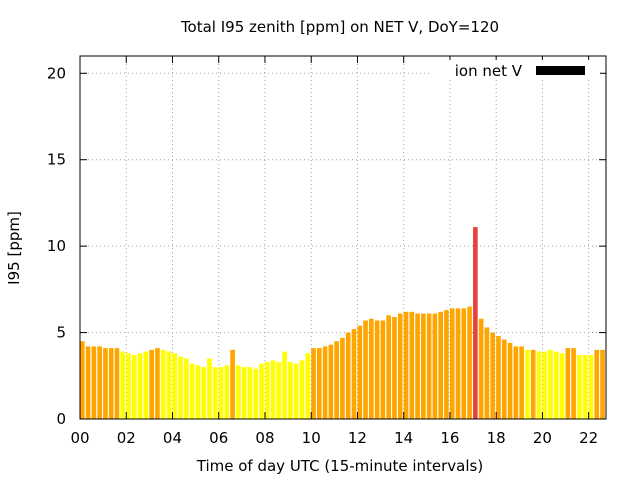 The width and height of the screenshot is (640, 480). Describe the element at coordinates (61, 419) in the screenshot. I see `y-tick-label: 0` at that location.